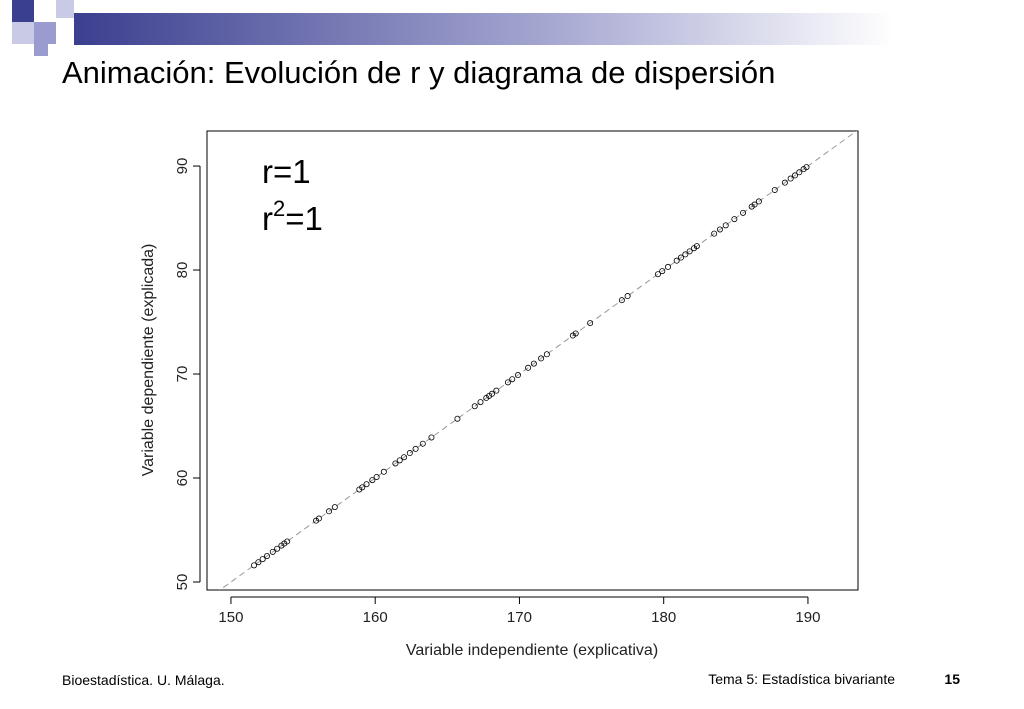  I want to click on y-tick-label: 60, so click(182, 478).